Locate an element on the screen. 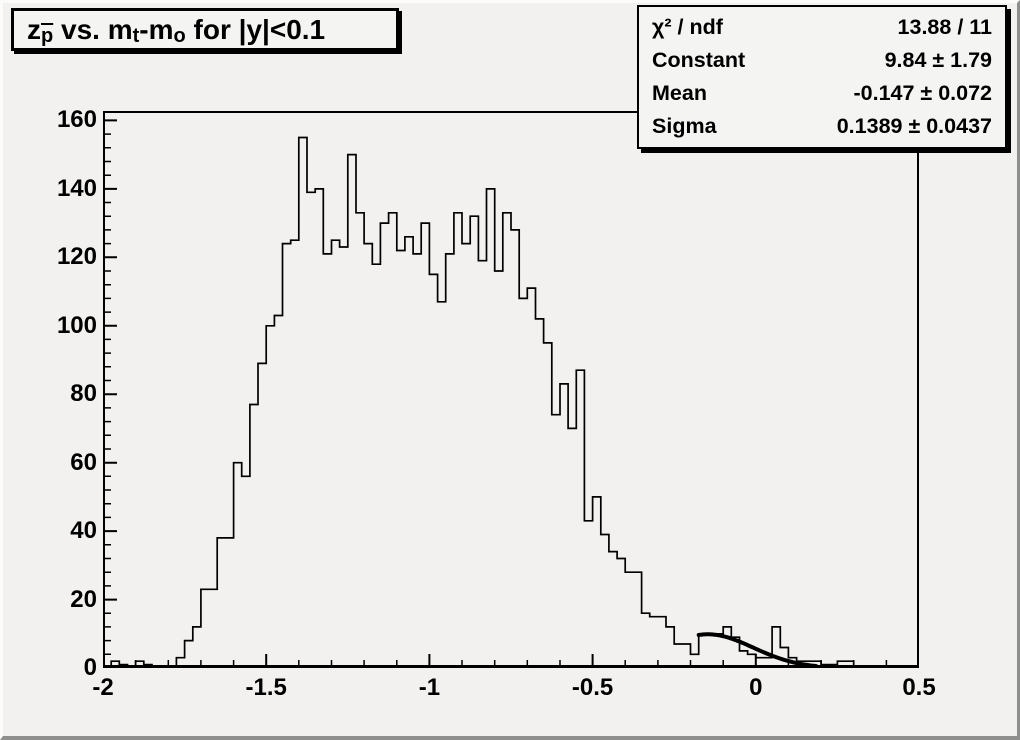  y-tick-label: 0 is located at coordinates (90, 667).